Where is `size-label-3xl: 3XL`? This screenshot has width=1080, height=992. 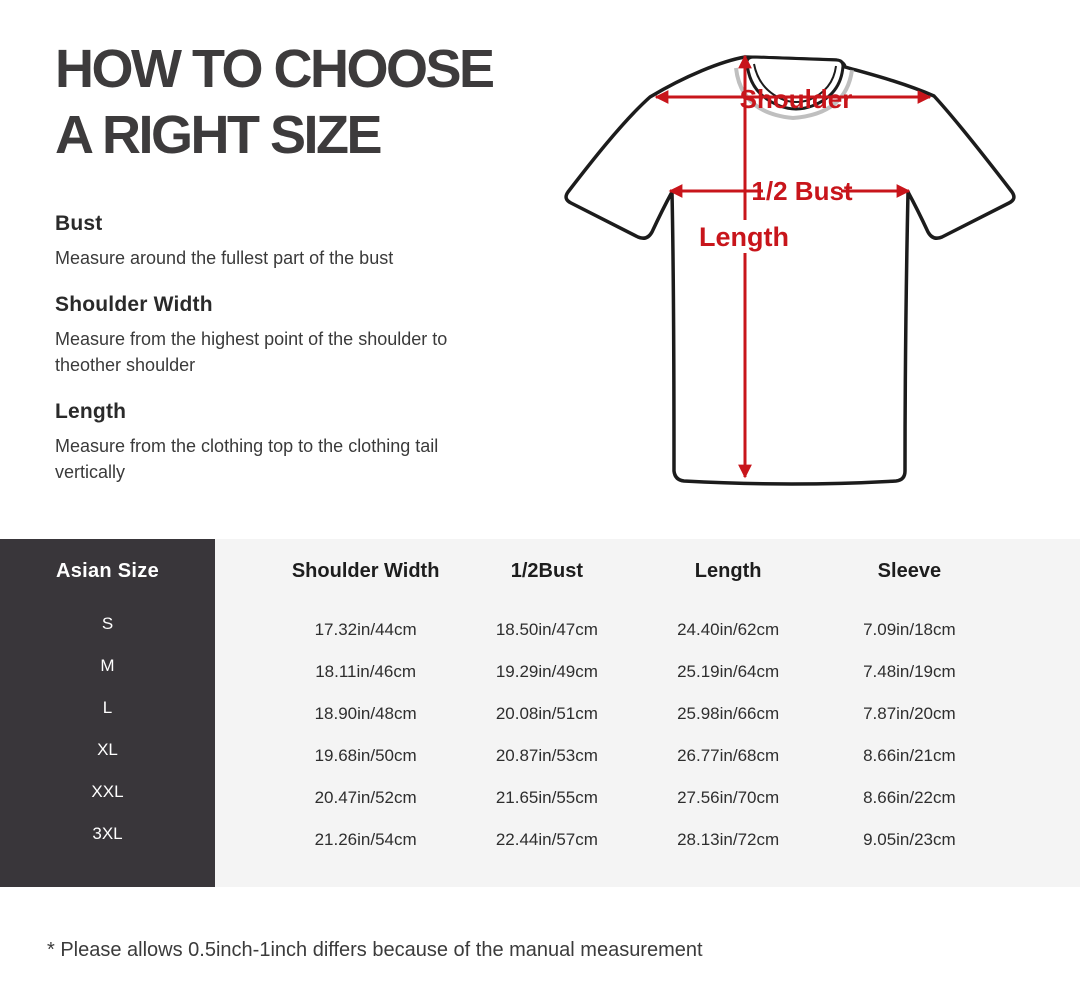 size-label-3xl: 3XL is located at coordinates (107, 833).